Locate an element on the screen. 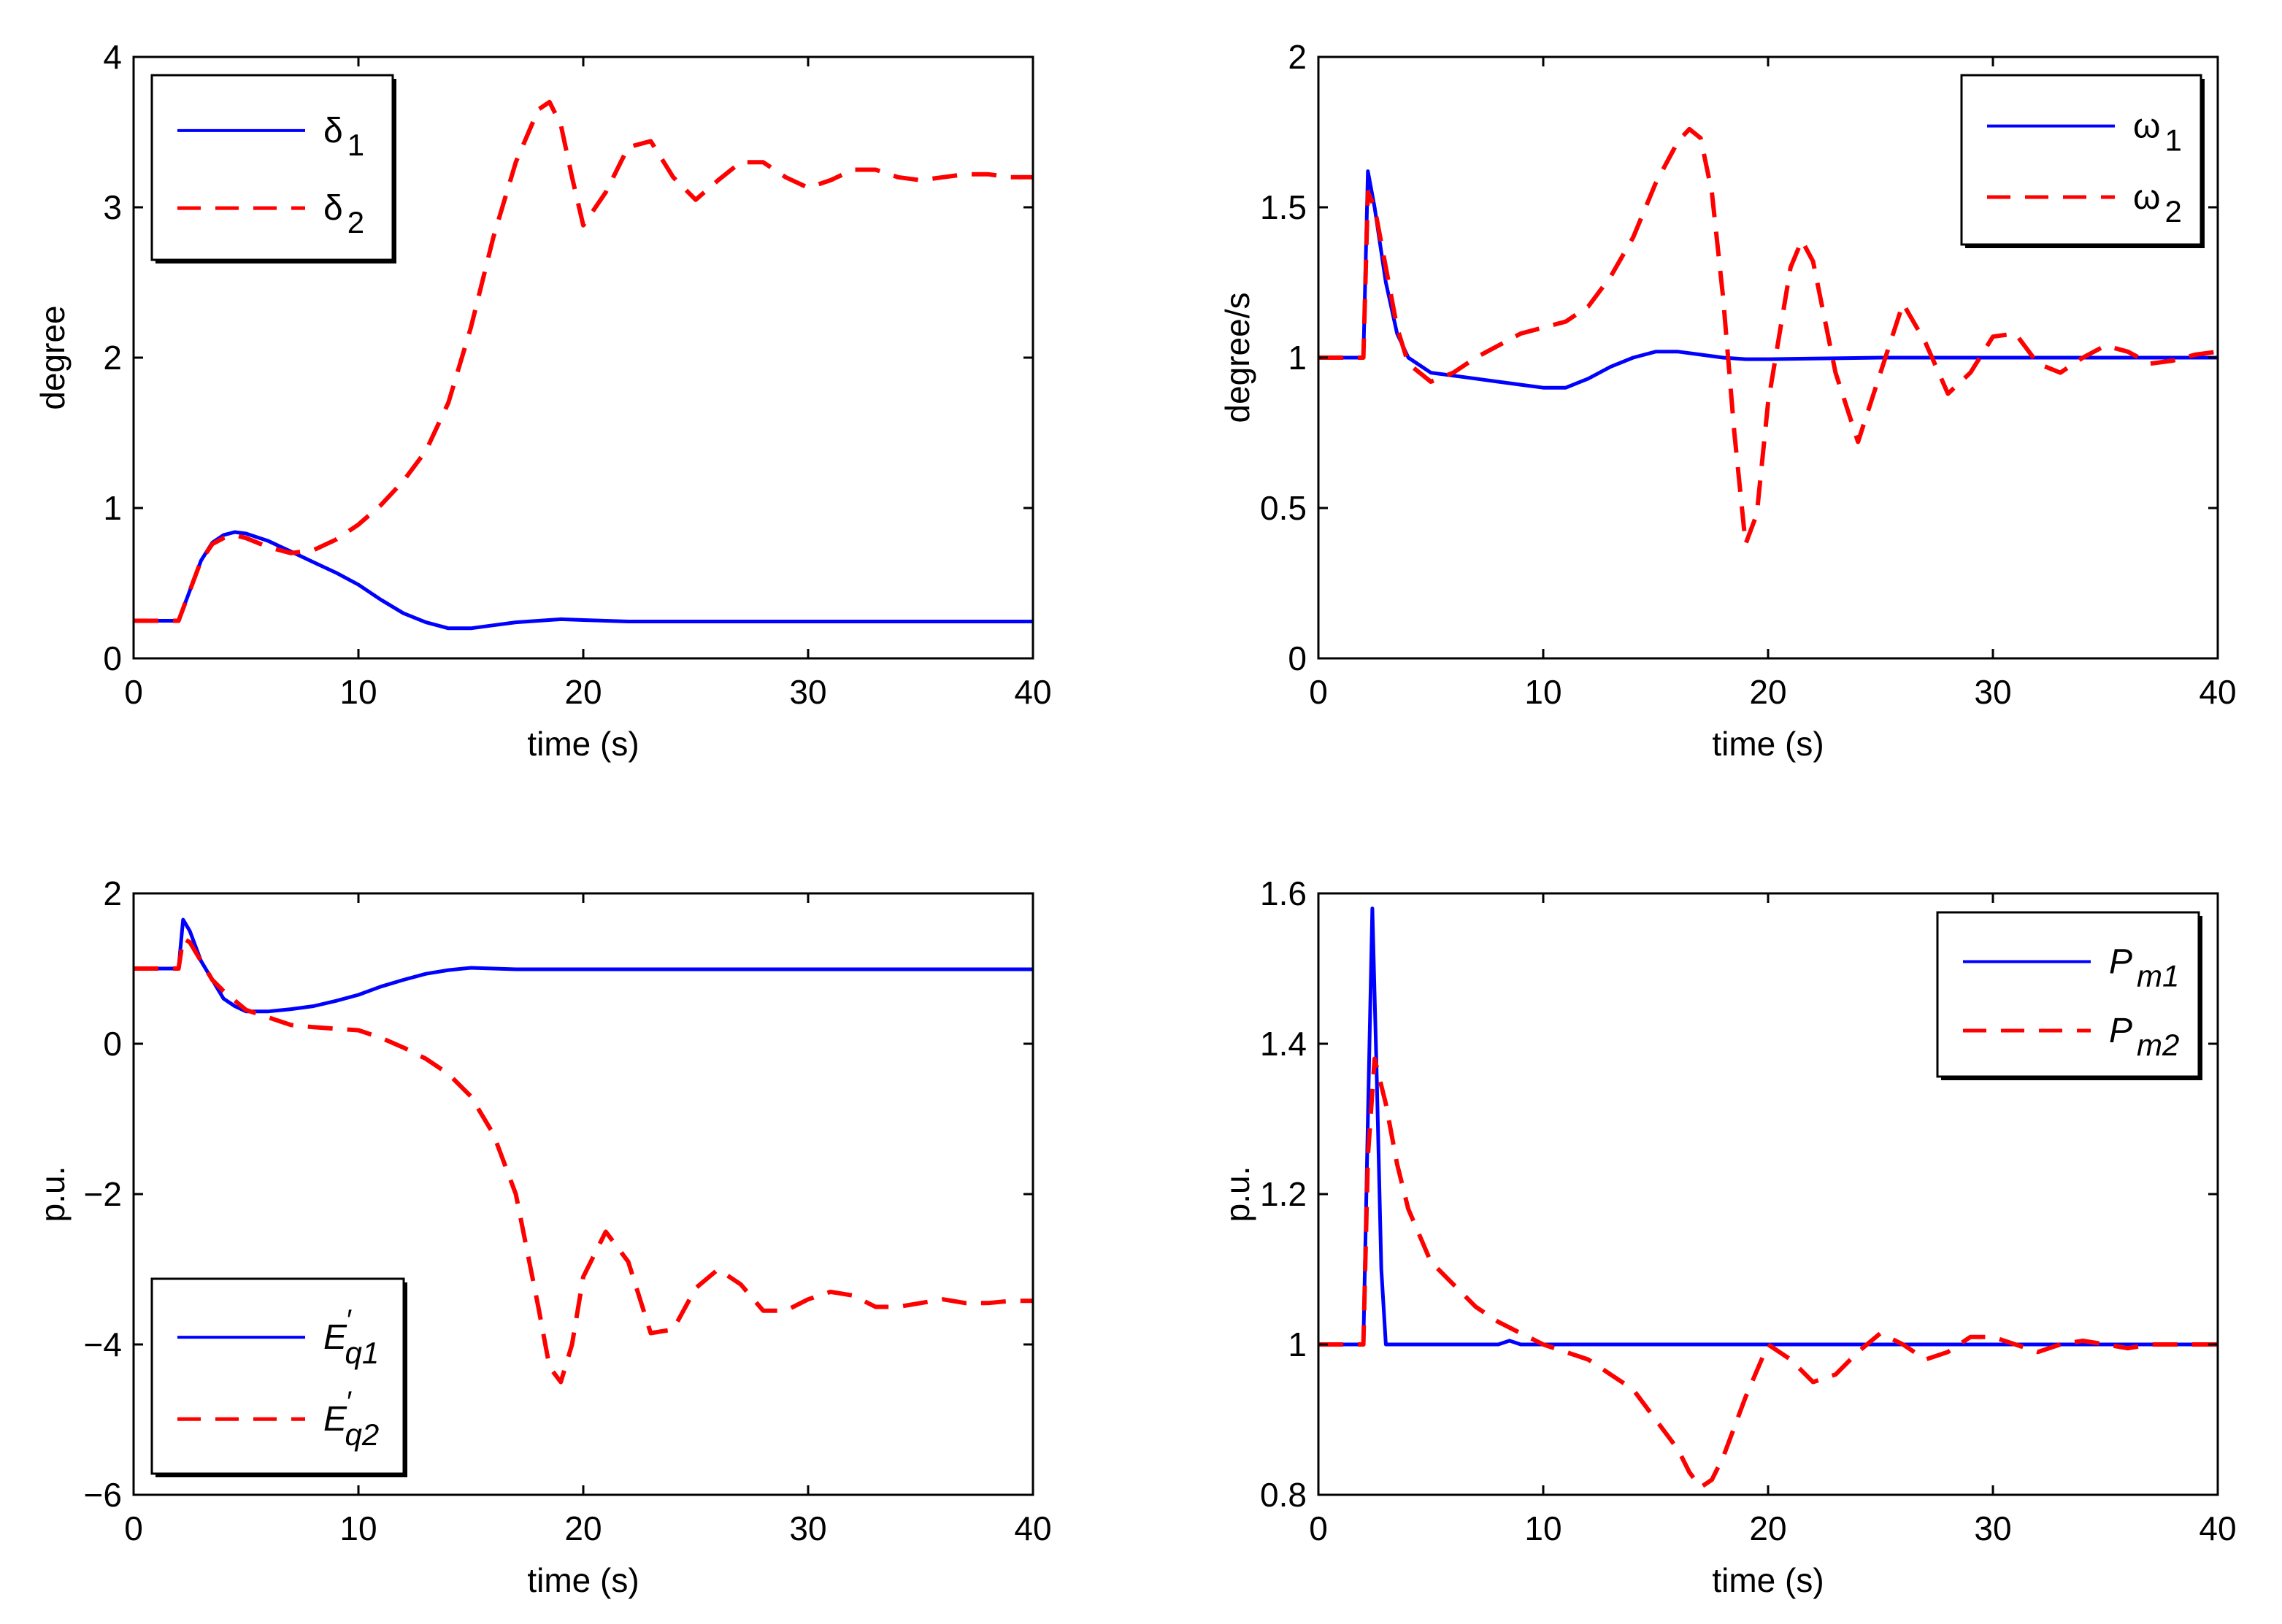  y-tick-label: 1.6 is located at coordinates (1283, 893).